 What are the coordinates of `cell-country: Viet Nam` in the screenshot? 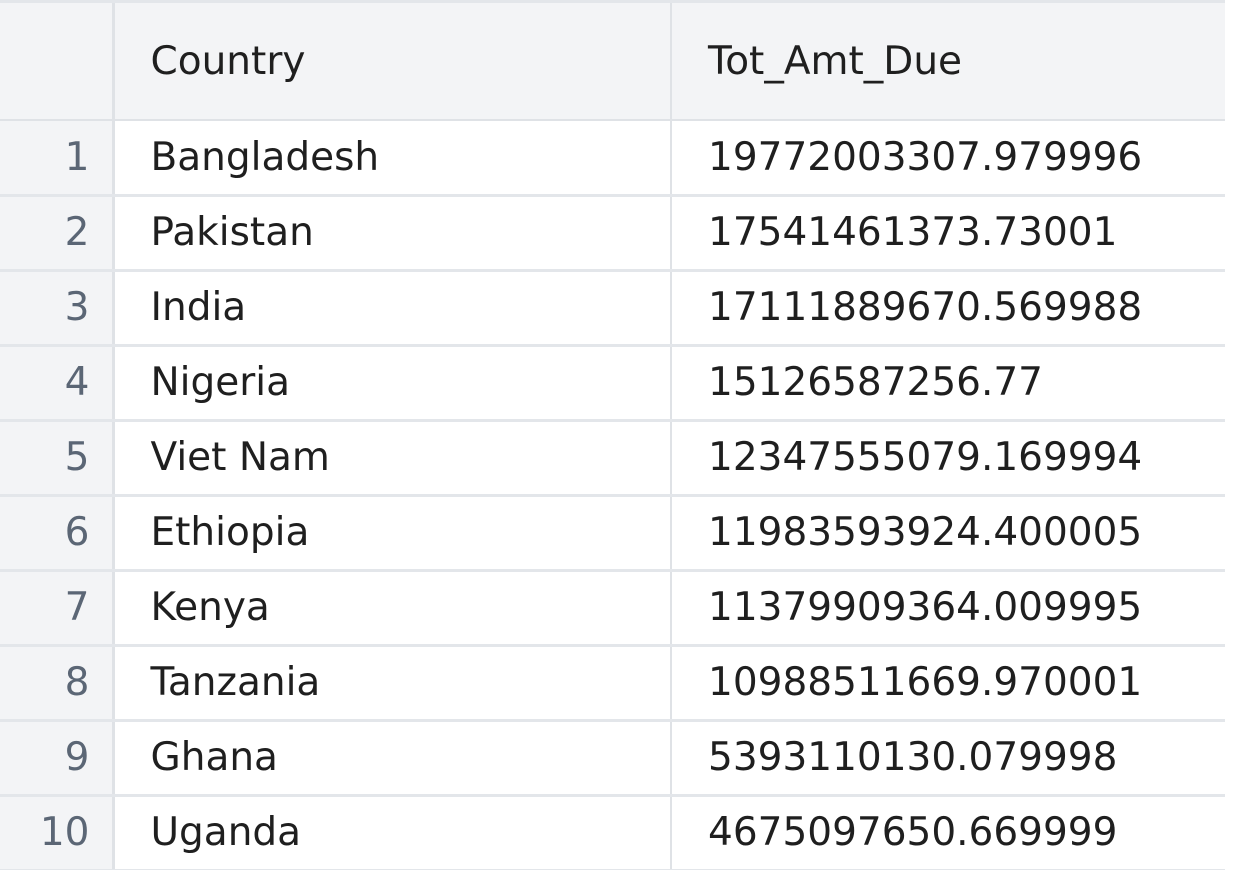 It's located at (392, 458).